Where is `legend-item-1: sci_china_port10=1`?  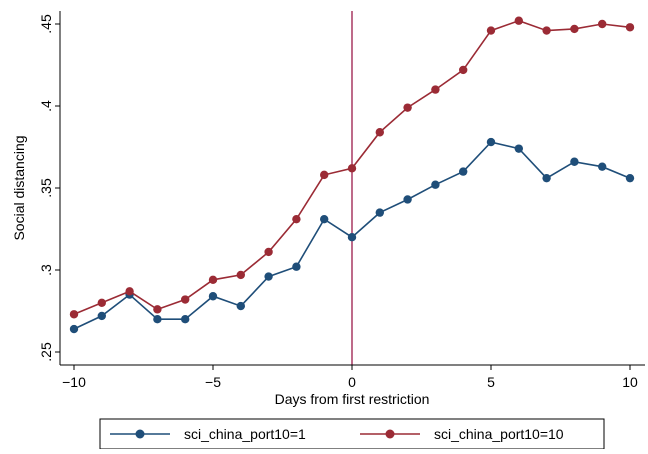 legend-item-1: sci_china_port10=1 is located at coordinates (208, 434).